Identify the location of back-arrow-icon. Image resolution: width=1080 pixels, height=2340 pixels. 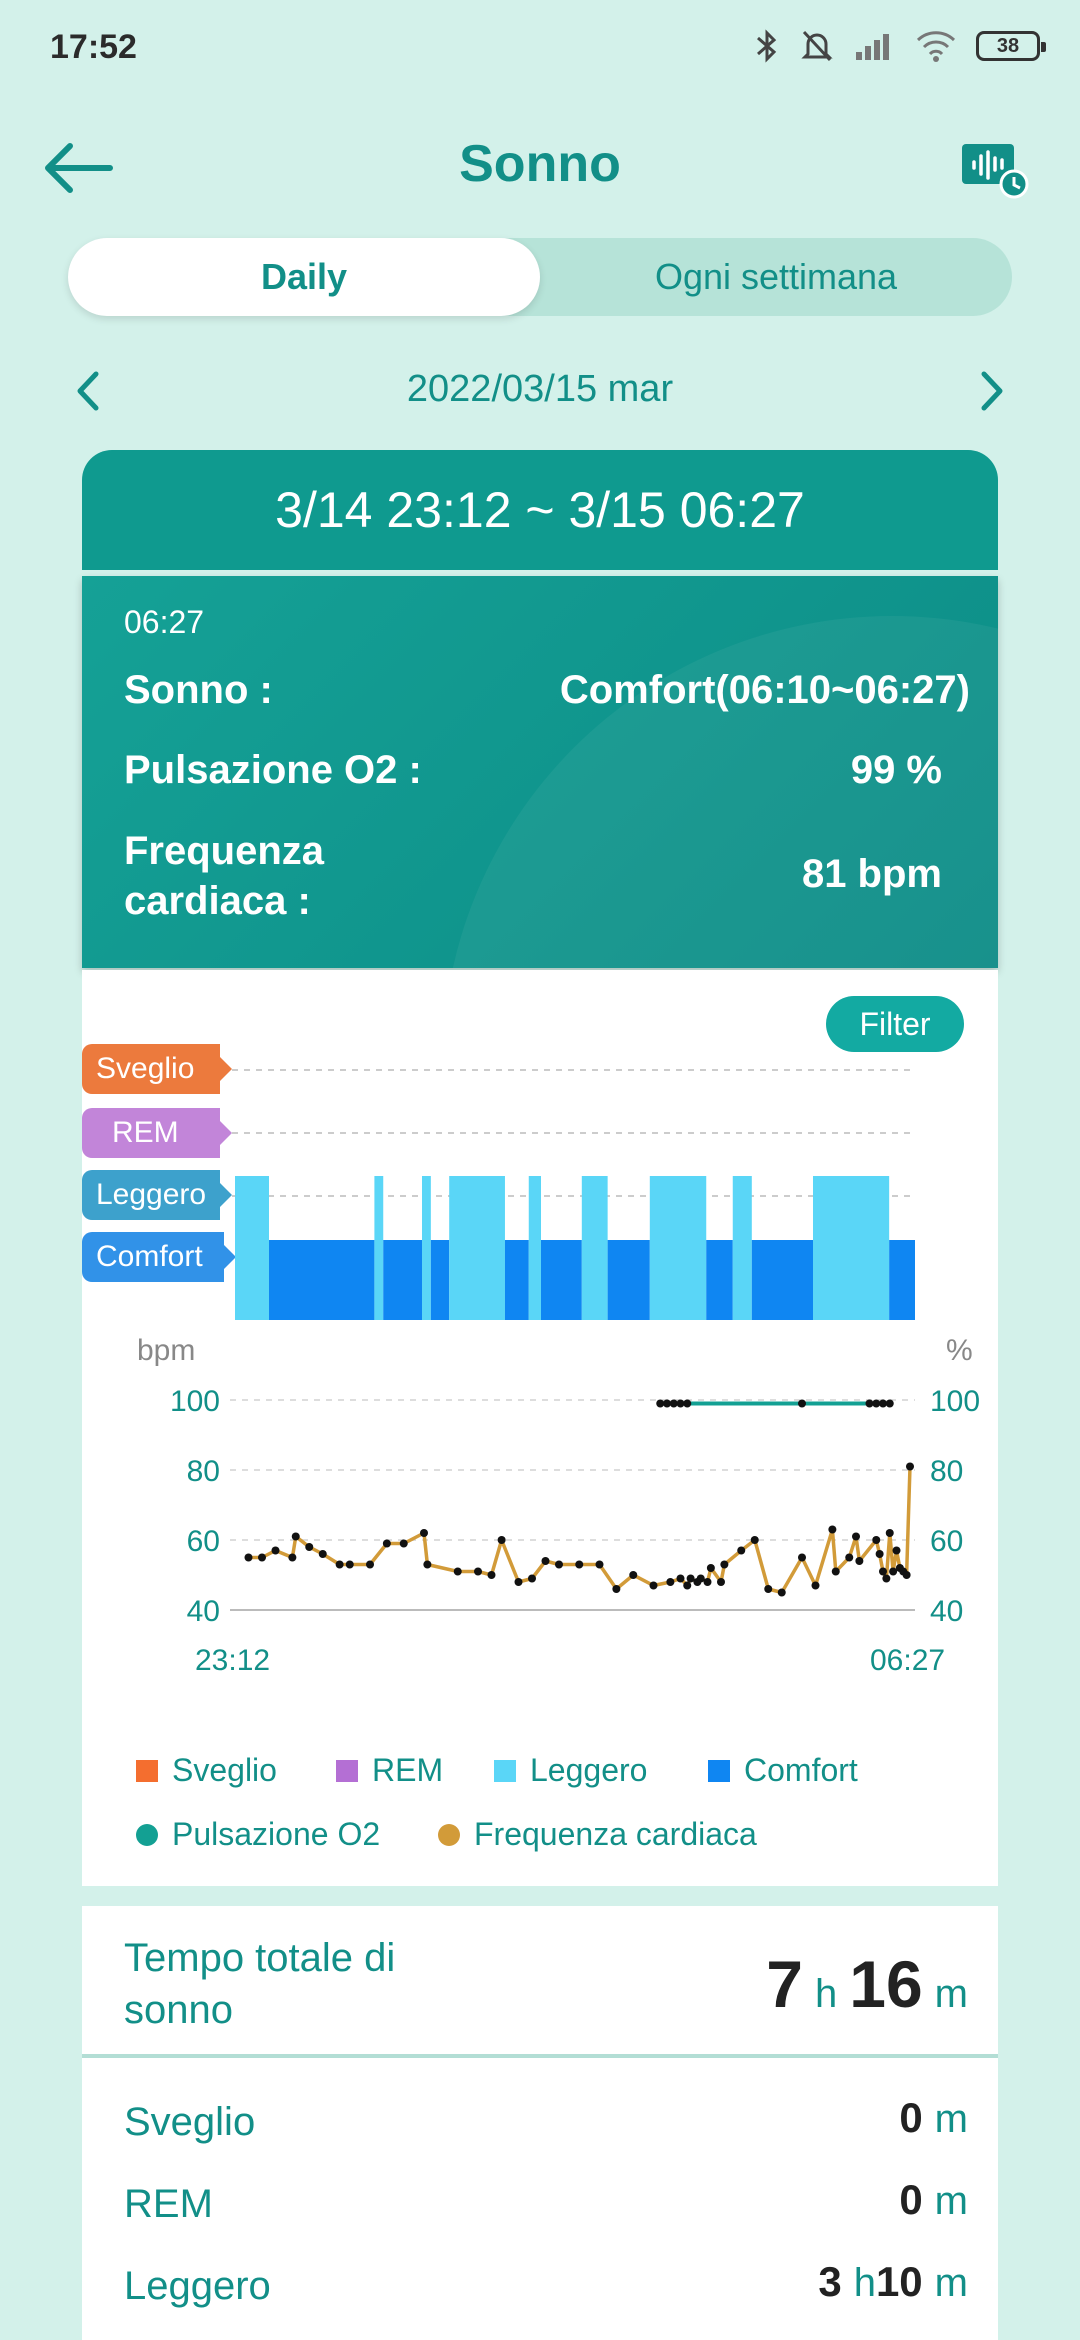
(78, 168).